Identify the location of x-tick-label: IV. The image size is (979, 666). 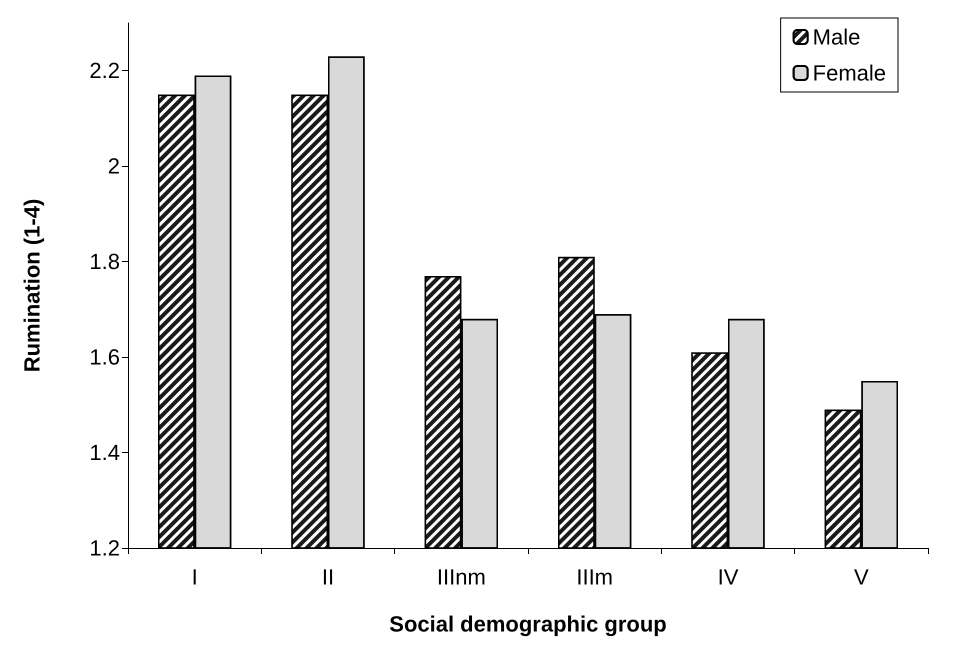
(728, 577).